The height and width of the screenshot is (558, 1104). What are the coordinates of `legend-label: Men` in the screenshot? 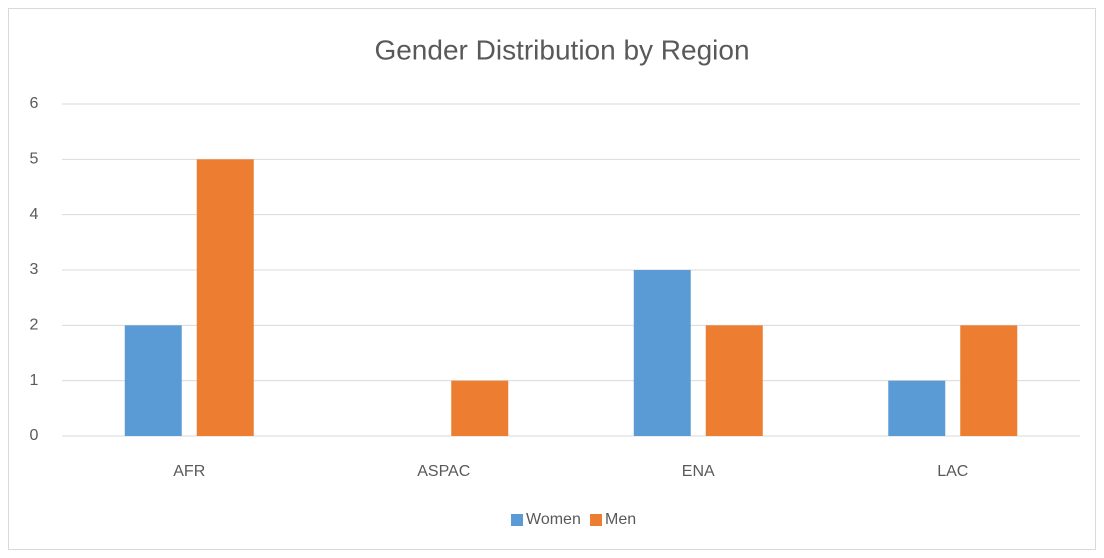 It's located at (620, 519).